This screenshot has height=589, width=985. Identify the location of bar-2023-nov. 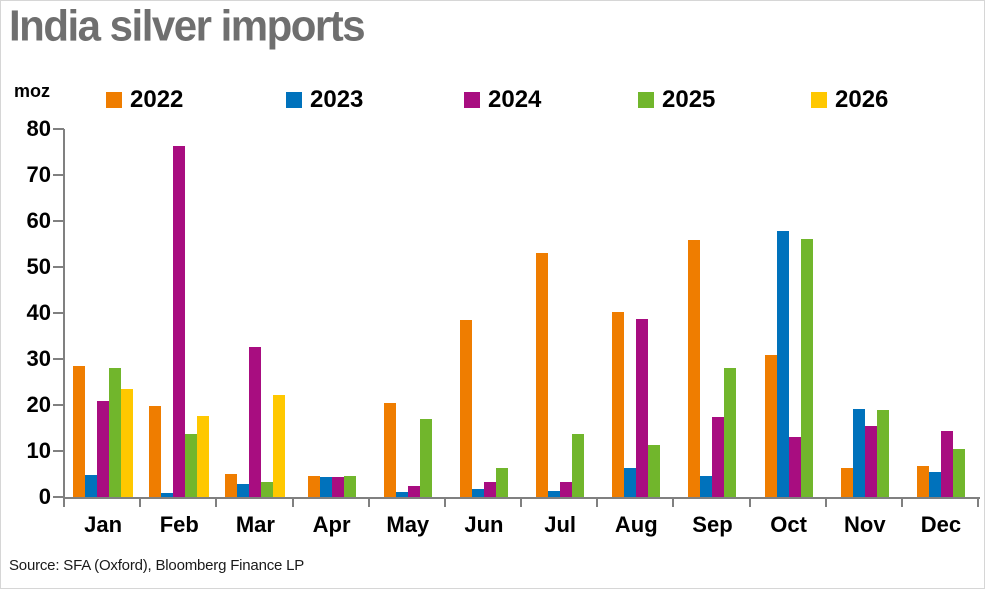
(858, 452).